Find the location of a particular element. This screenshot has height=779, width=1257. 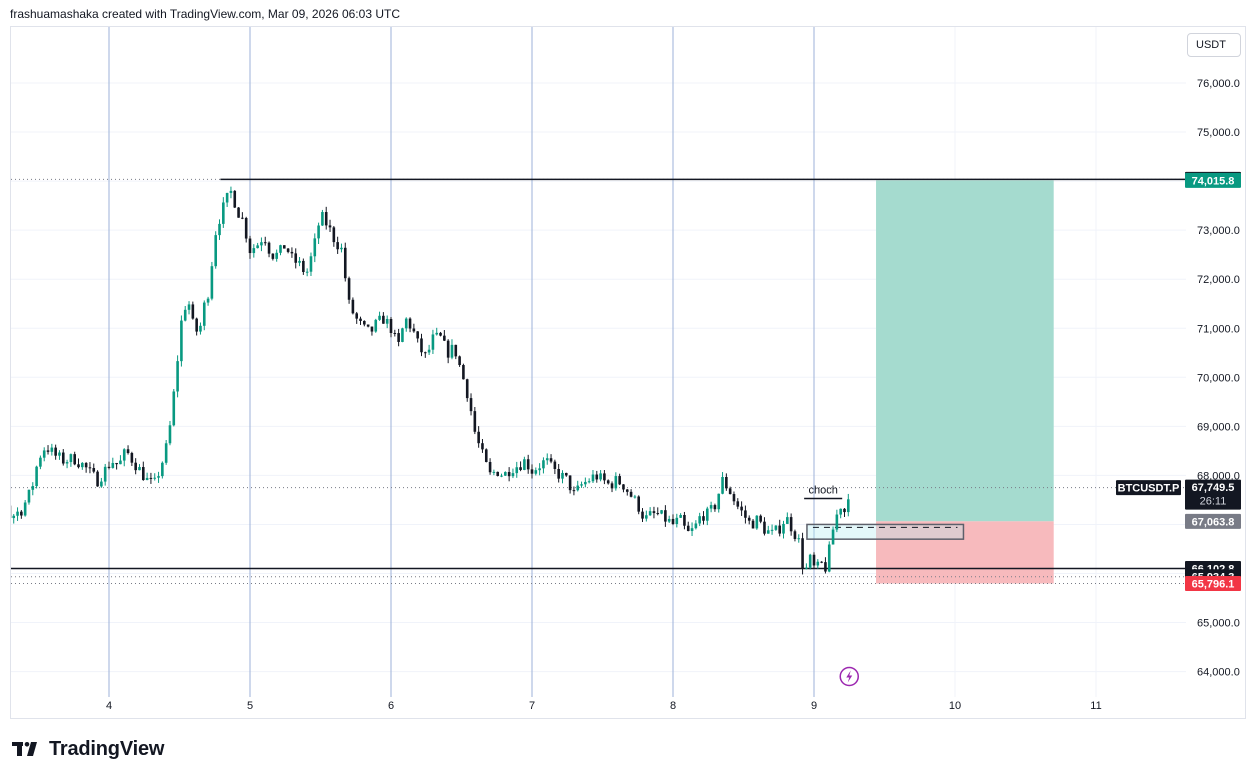

price-tag is located at coordinates (1213, 521).